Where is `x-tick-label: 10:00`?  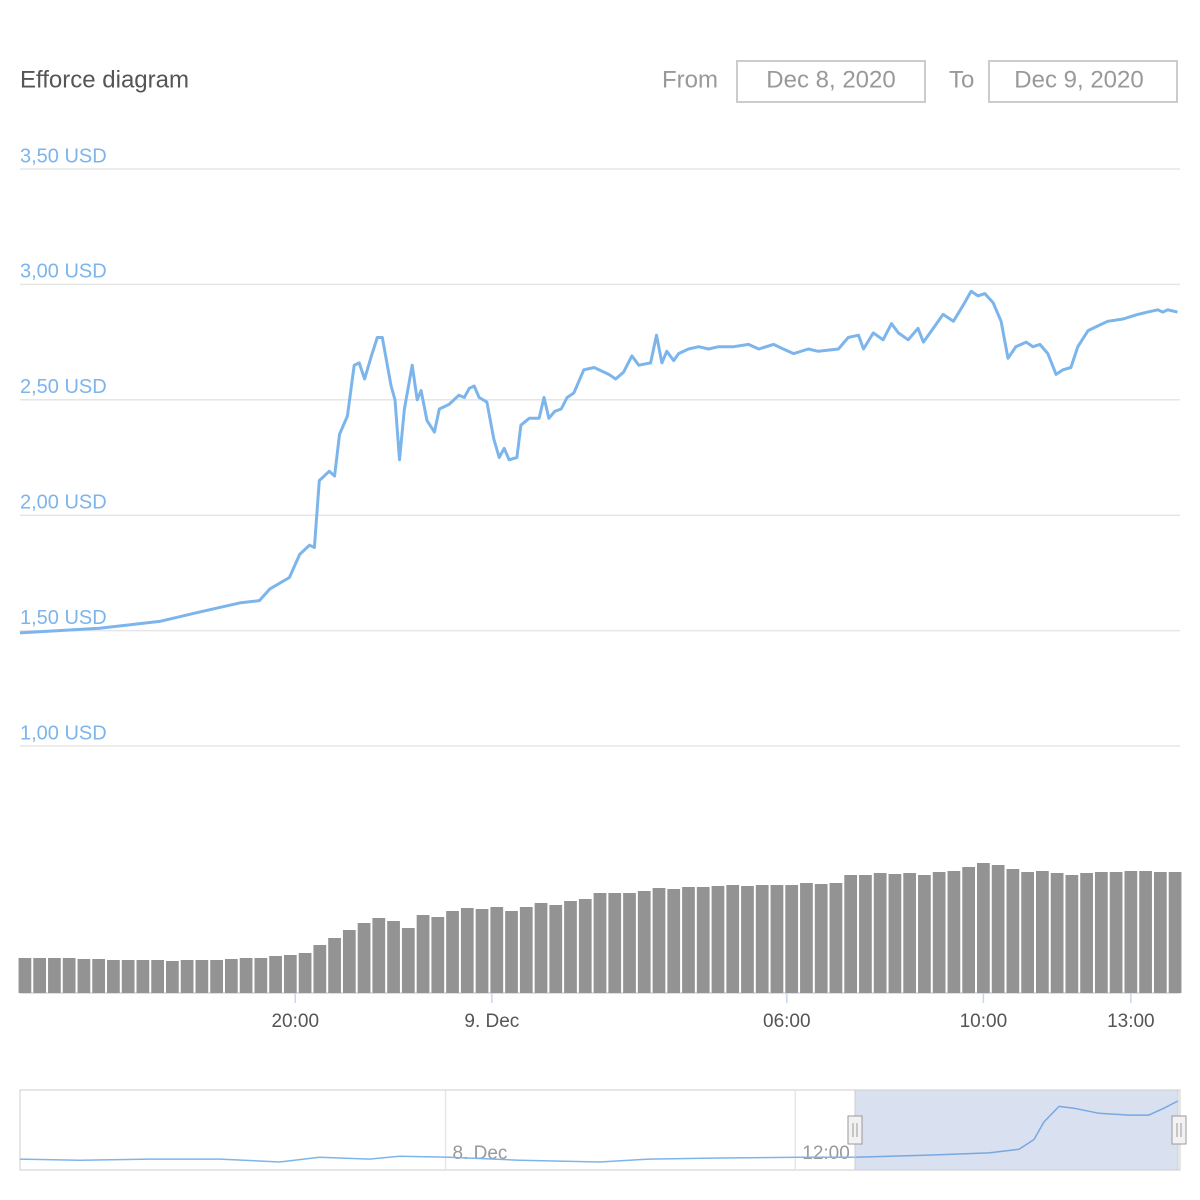 x-tick-label: 10:00 is located at coordinates (984, 1021).